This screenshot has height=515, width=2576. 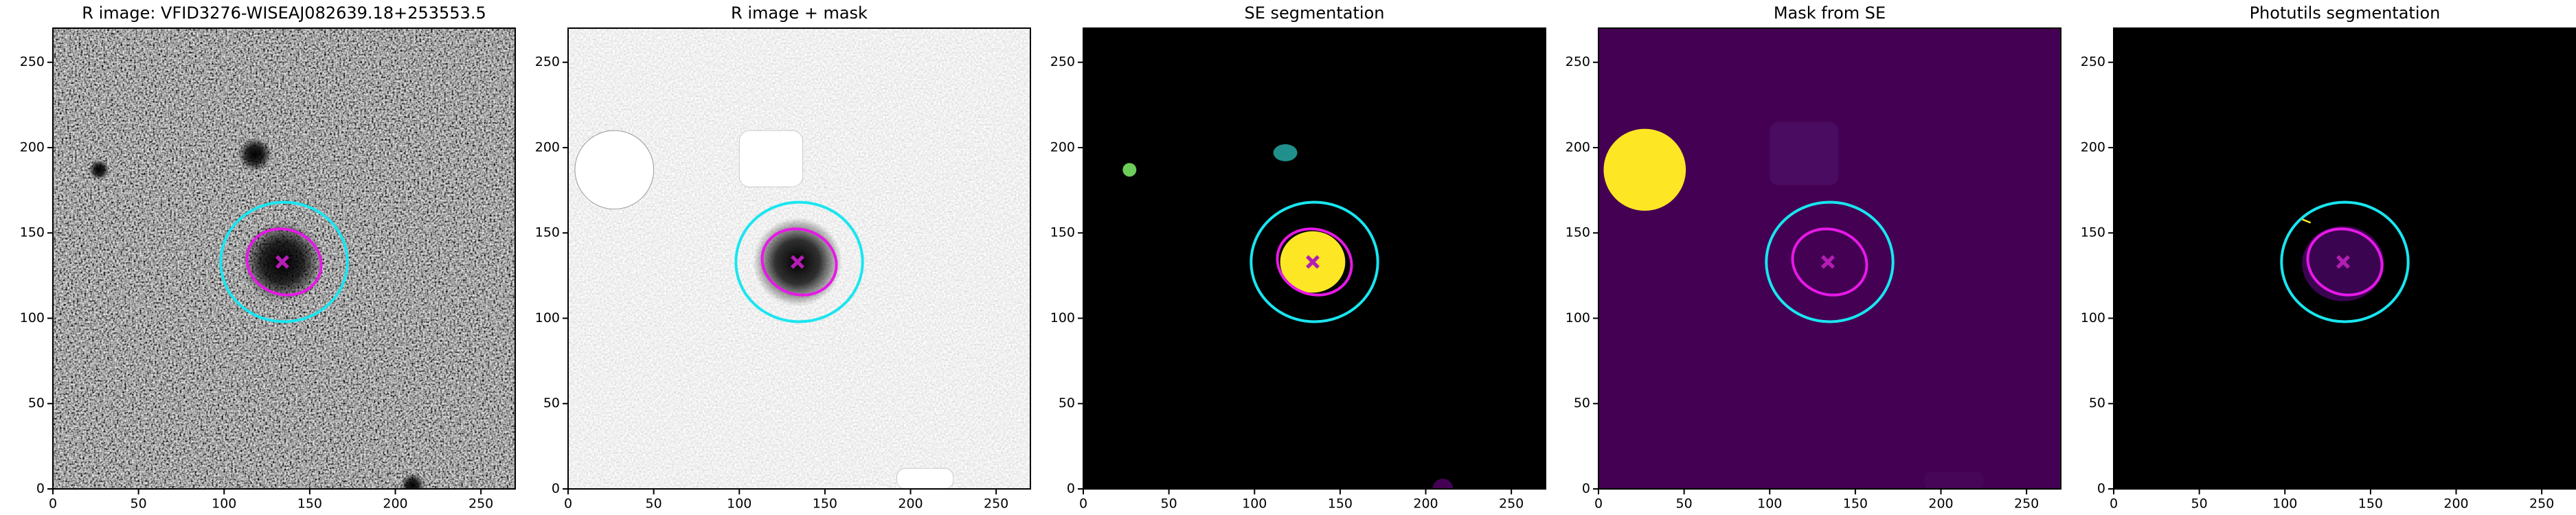 What do you see at coordinates (2345, 13) in the screenshot?
I see `panel-title: Photutils segmentation` at bounding box center [2345, 13].